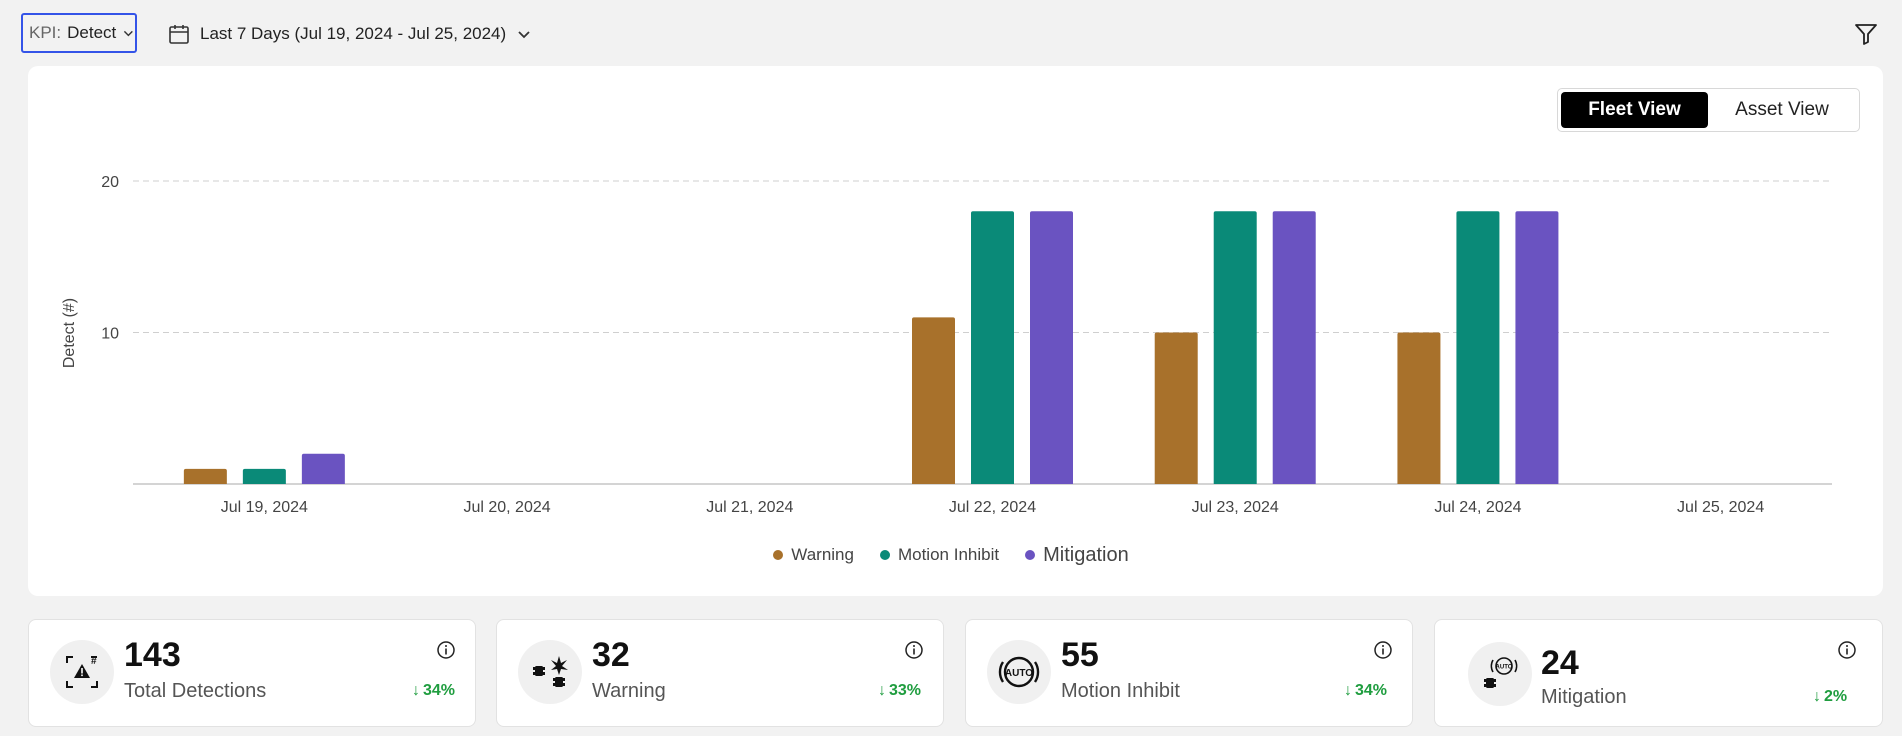  I want to click on x-tick-label: Jul 23, 2024, so click(1235, 507).